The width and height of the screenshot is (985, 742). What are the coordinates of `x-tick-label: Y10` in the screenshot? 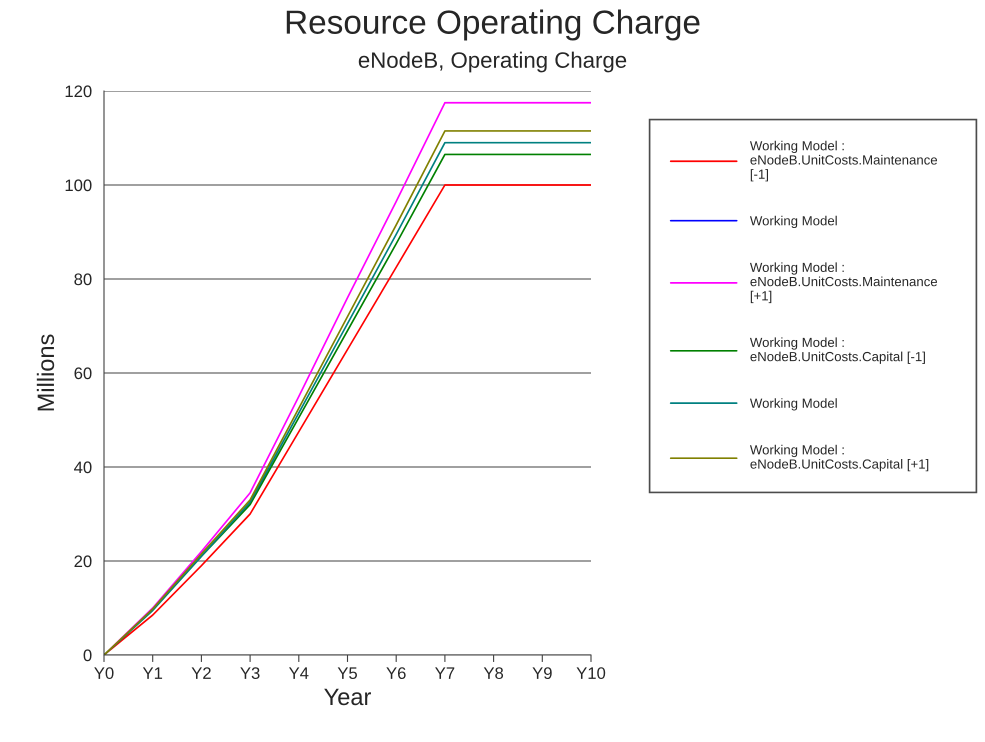 It's located at (591, 673).